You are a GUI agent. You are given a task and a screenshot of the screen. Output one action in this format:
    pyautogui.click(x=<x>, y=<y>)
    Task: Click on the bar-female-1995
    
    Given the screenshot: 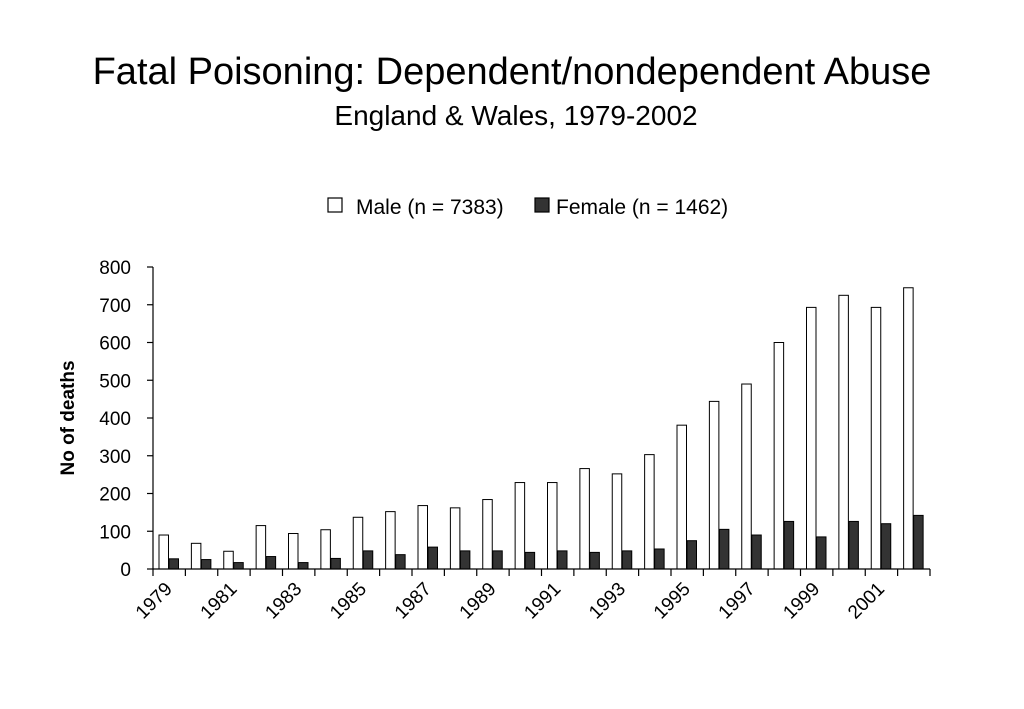 What is the action you would take?
    pyautogui.click(x=691, y=555)
    